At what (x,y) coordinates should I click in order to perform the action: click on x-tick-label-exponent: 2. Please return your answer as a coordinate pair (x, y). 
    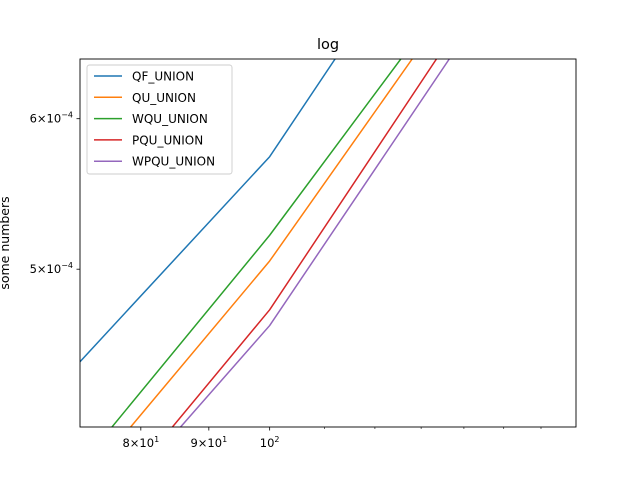
    Looking at the image, I should click on (276, 439).